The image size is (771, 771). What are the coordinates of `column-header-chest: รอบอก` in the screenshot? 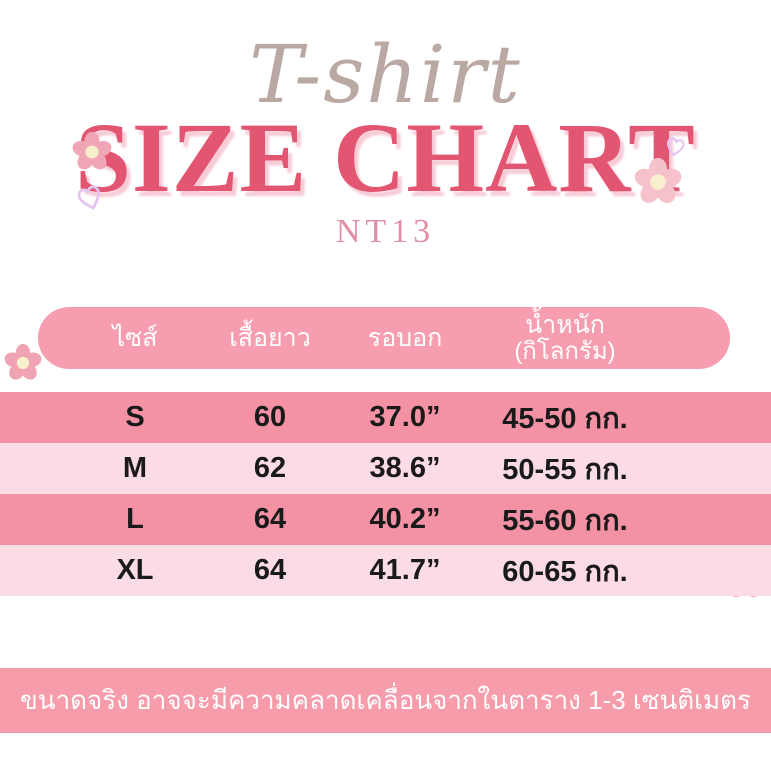 It's located at (405, 337).